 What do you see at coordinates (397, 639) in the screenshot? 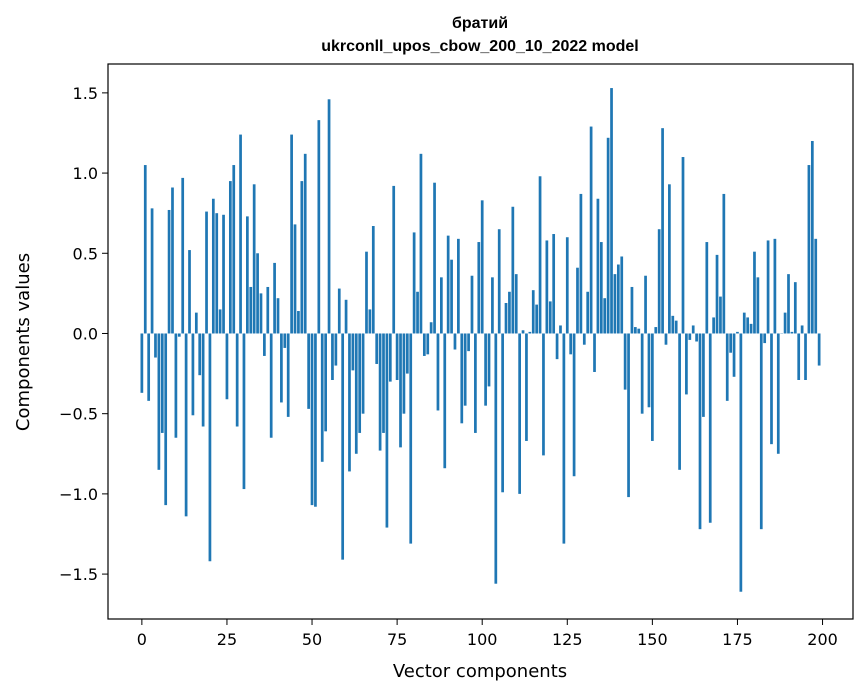
I see `x-tick-label: 75` at bounding box center [397, 639].